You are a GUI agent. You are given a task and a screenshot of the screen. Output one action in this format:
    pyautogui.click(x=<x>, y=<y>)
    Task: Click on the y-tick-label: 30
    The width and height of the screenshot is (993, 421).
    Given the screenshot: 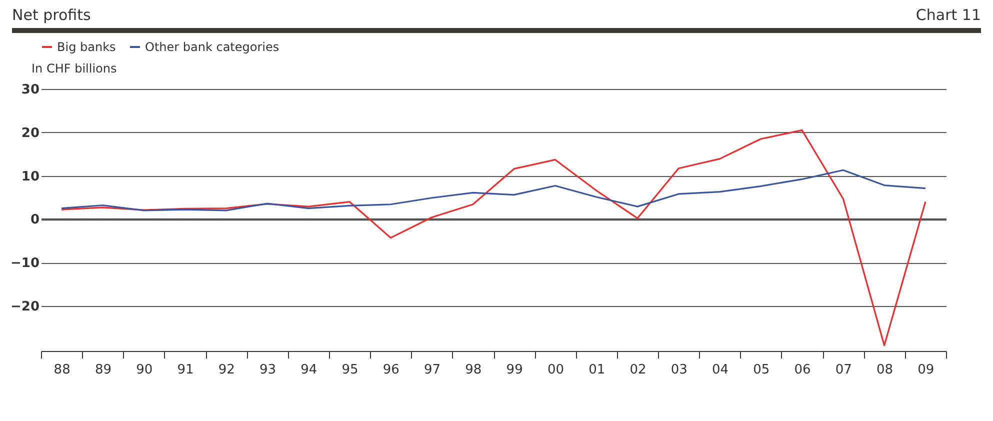 What is the action you would take?
    pyautogui.click(x=30, y=90)
    